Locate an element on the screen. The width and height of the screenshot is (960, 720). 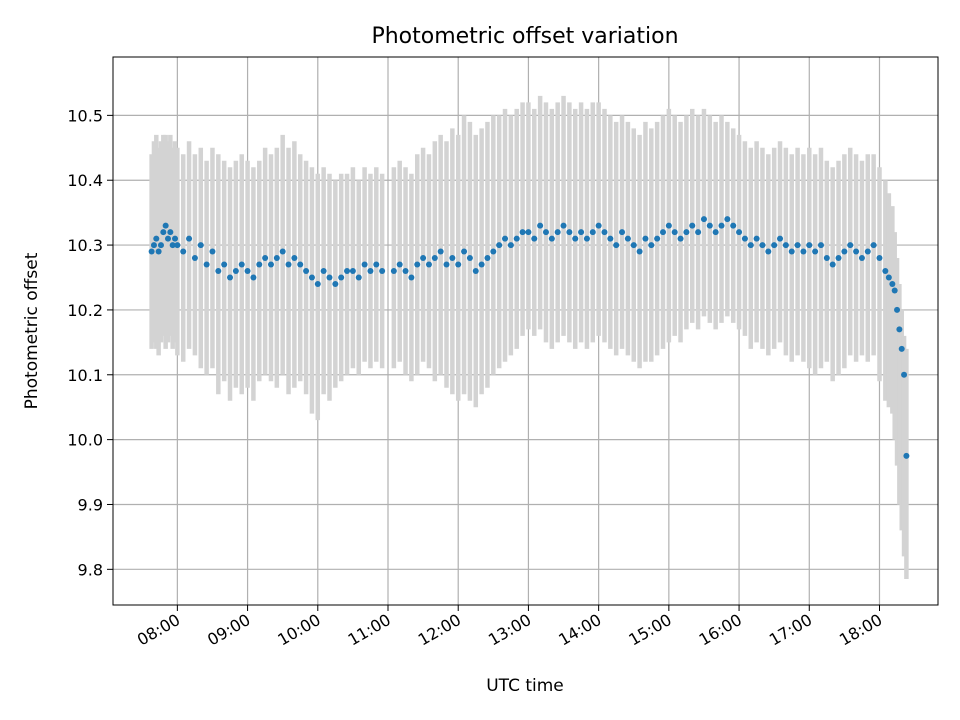
y-tick-label: 9.9 is located at coordinates (90, 504).